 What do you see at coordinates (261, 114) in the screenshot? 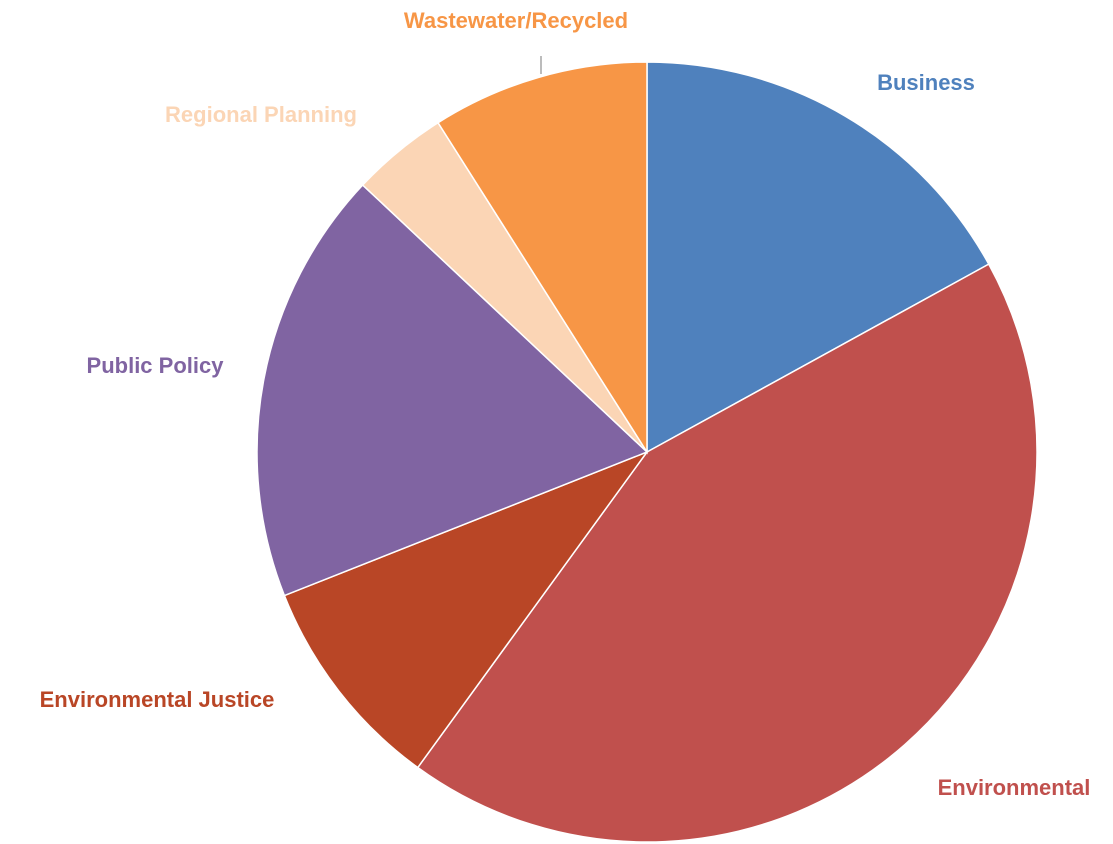
I see `slice-label-regional-planning: Regional Planning` at bounding box center [261, 114].